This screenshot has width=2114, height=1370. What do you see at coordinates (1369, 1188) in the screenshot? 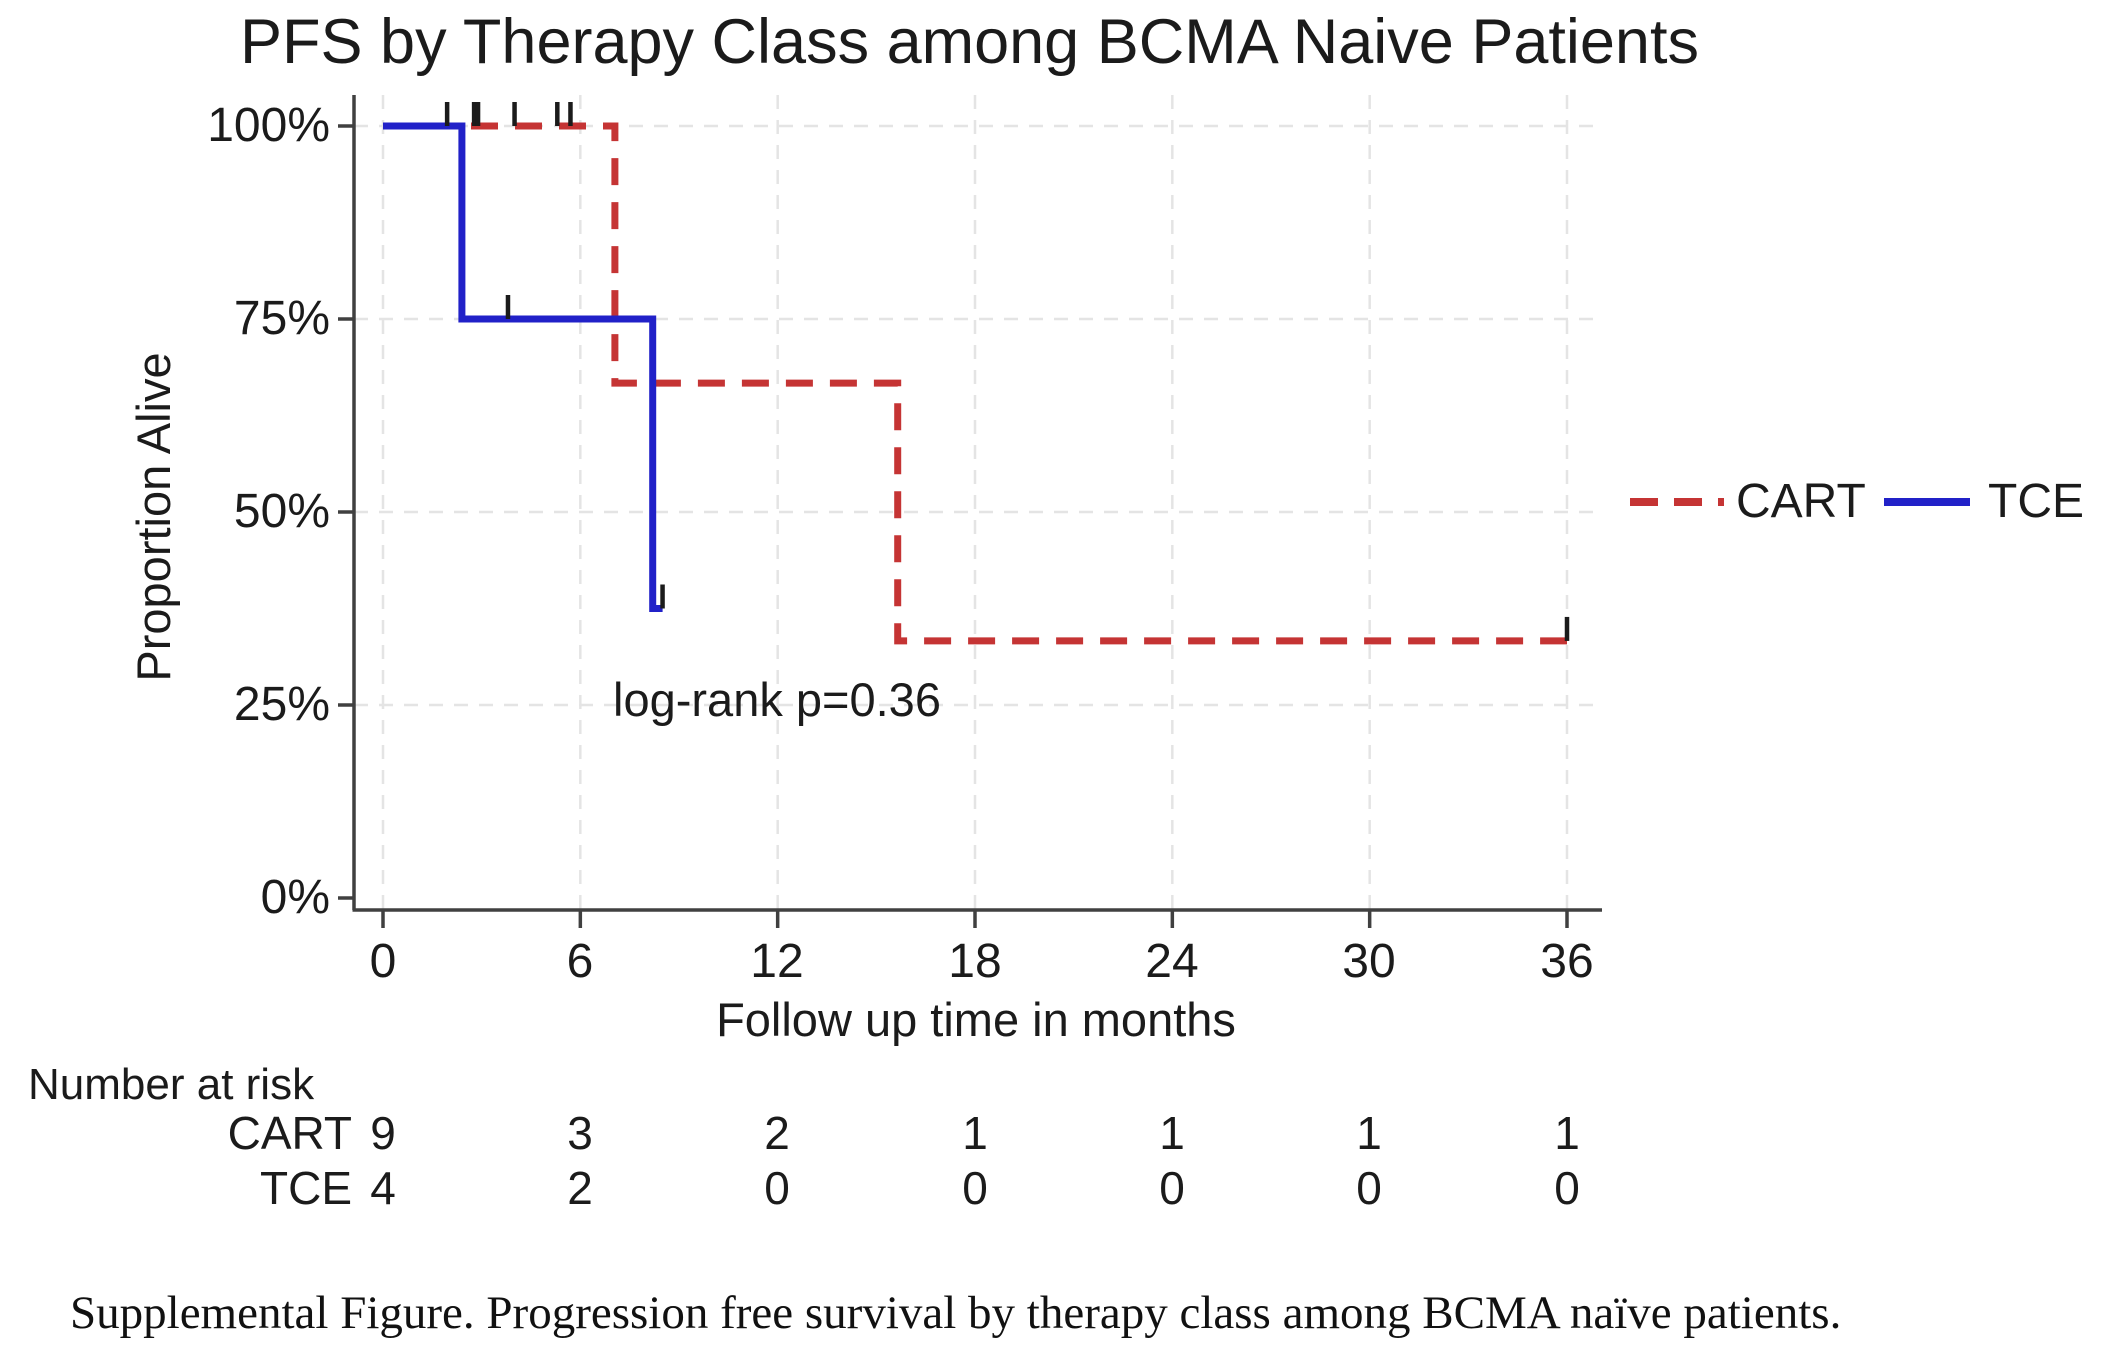
I see `risk-tce-30: 0` at bounding box center [1369, 1188].